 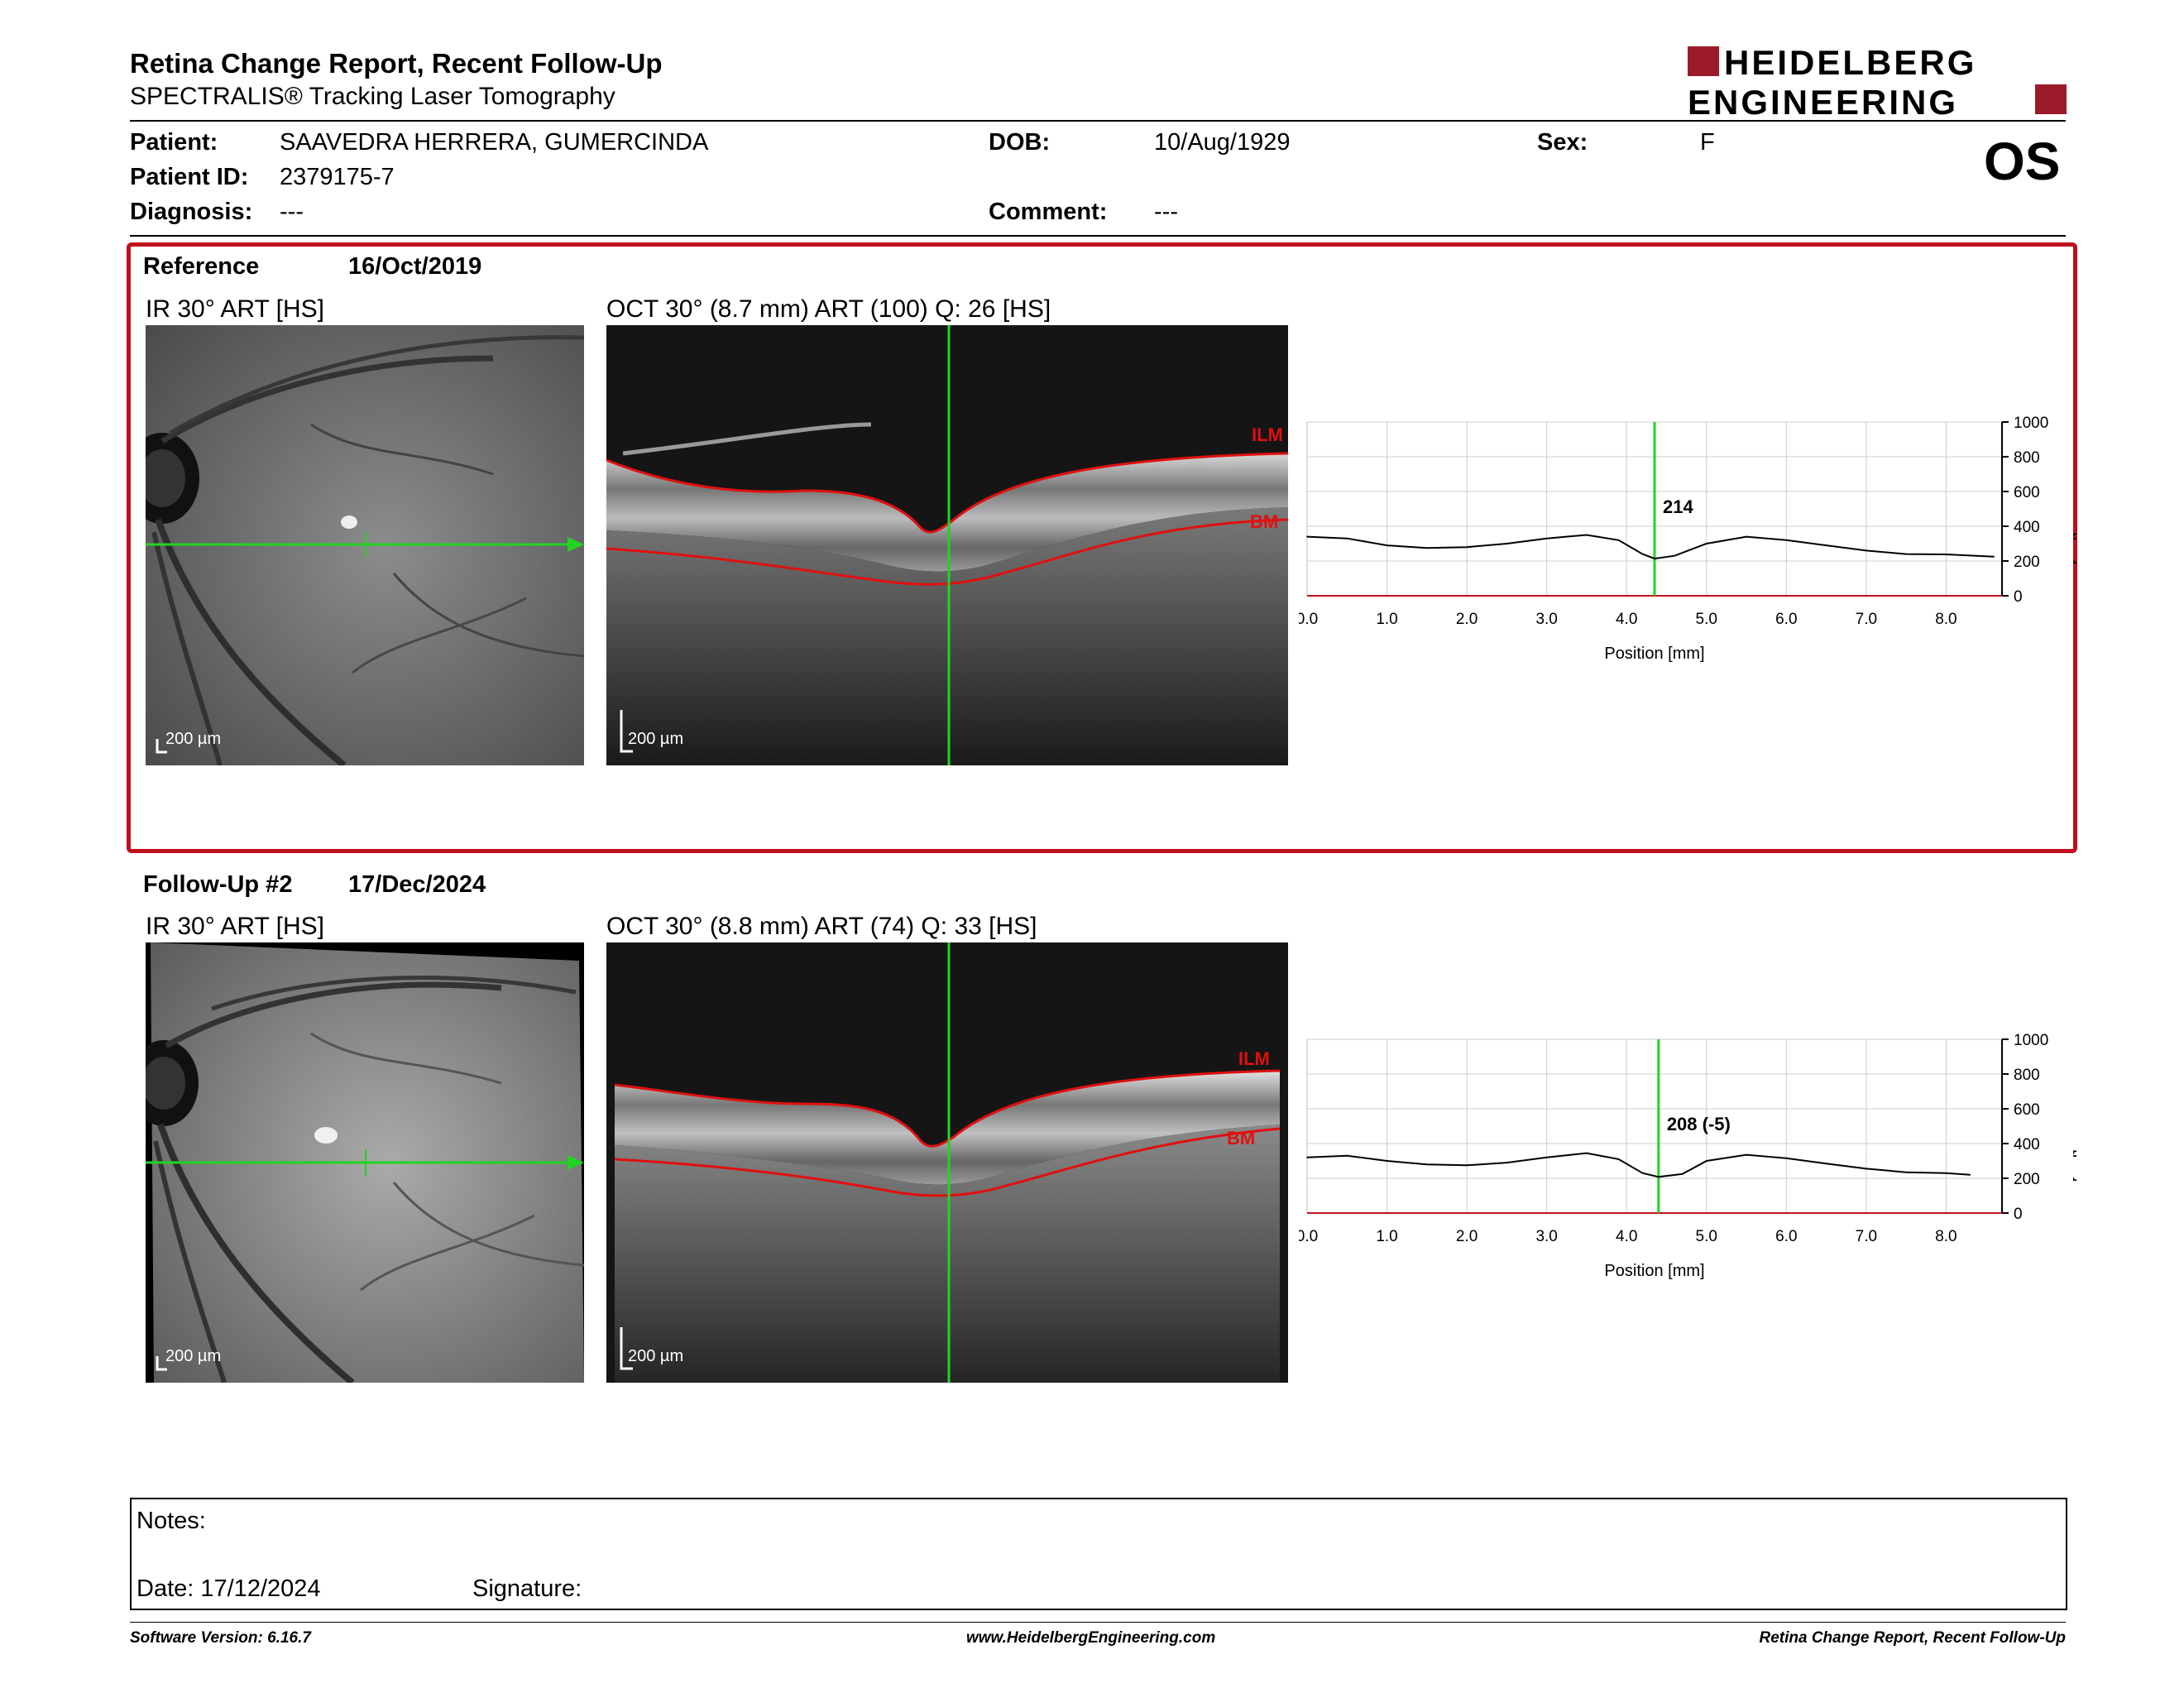 What do you see at coordinates (174, 142) in the screenshot?
I see `patient-label: Patient:` at bounding box center [174, 142].